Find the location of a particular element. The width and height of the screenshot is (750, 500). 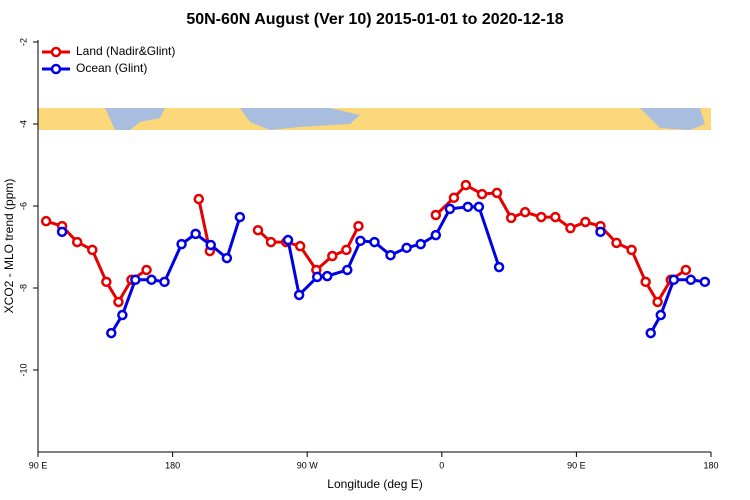

legend-label: Ocean (Glint) is located at coordinates (111, 68).